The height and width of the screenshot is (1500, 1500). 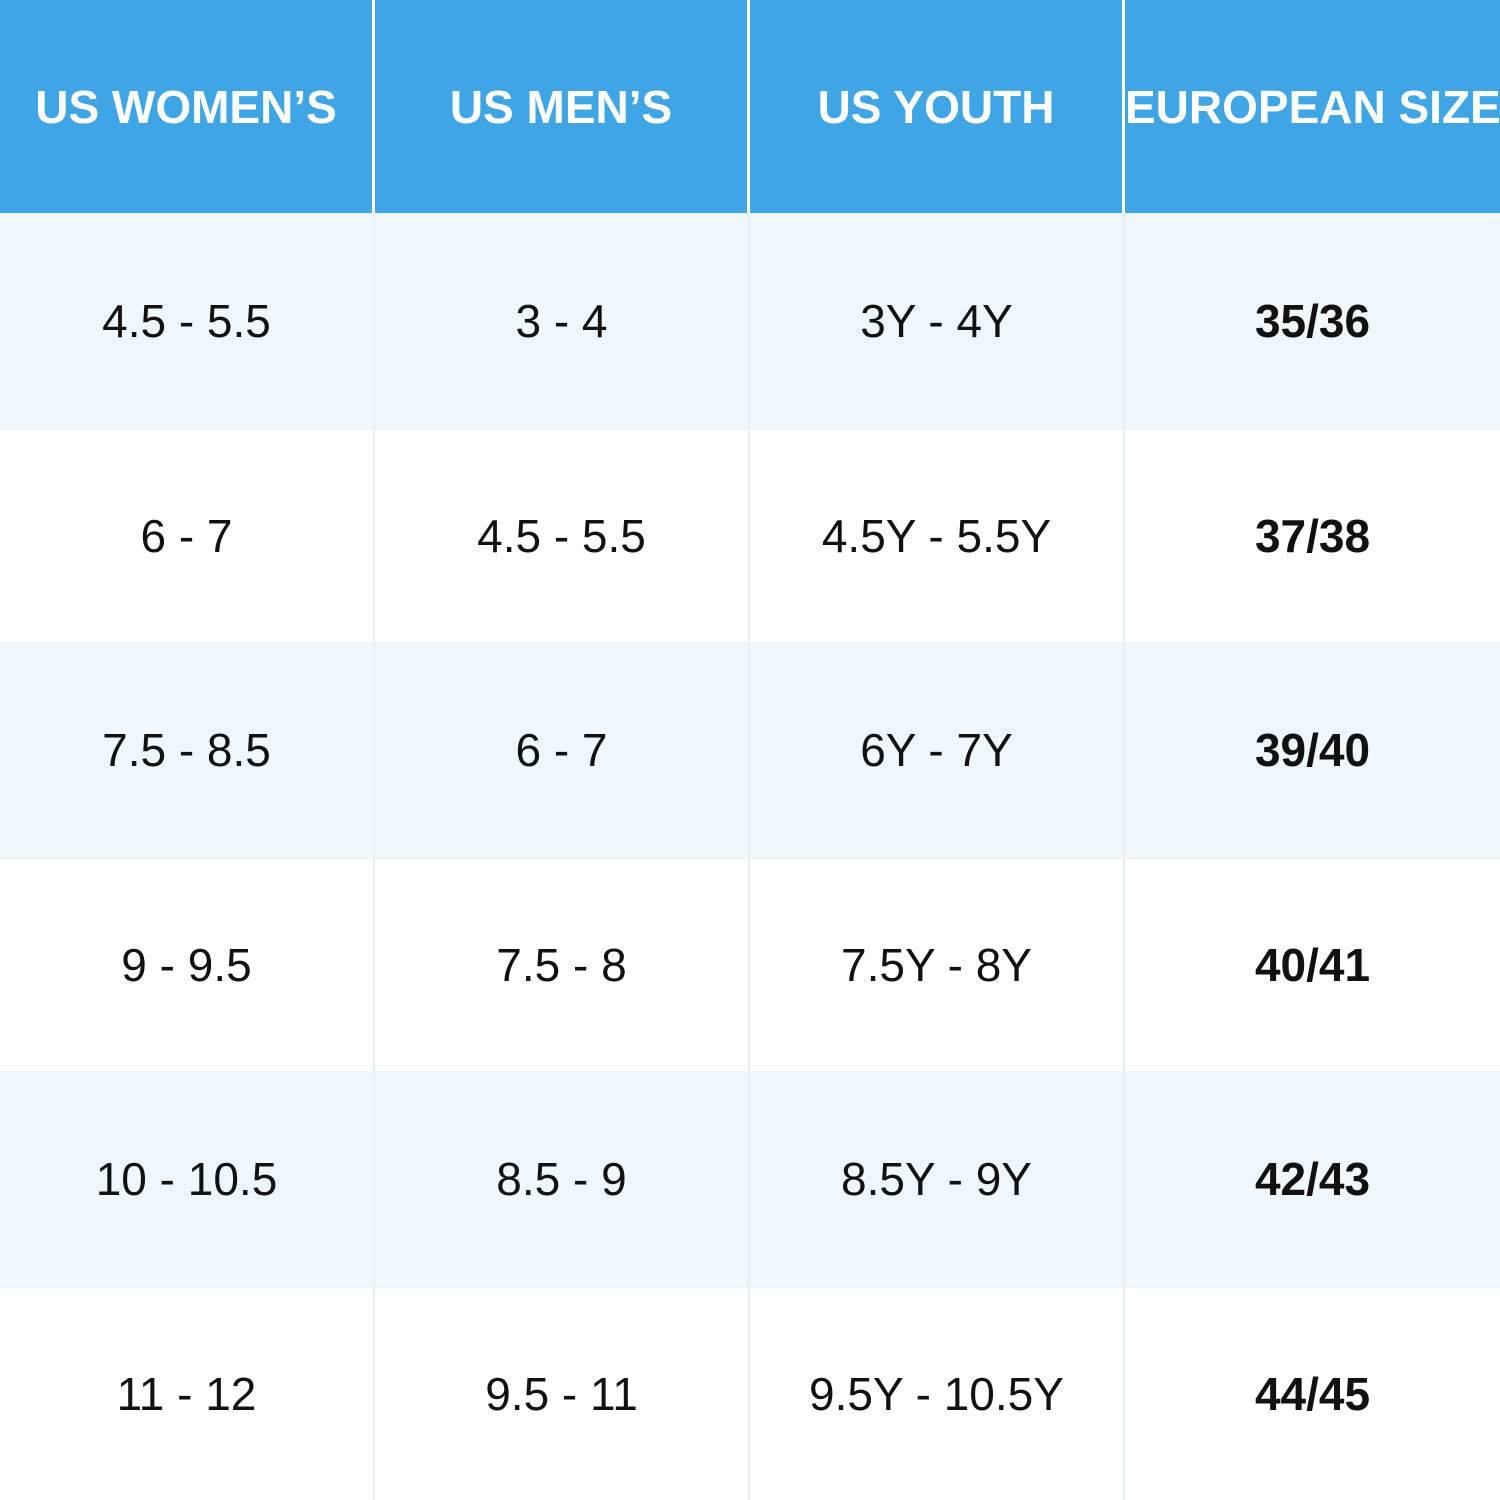 I want to click on us-womens-cell: 11 - 12, so click(x=187, y=1392).